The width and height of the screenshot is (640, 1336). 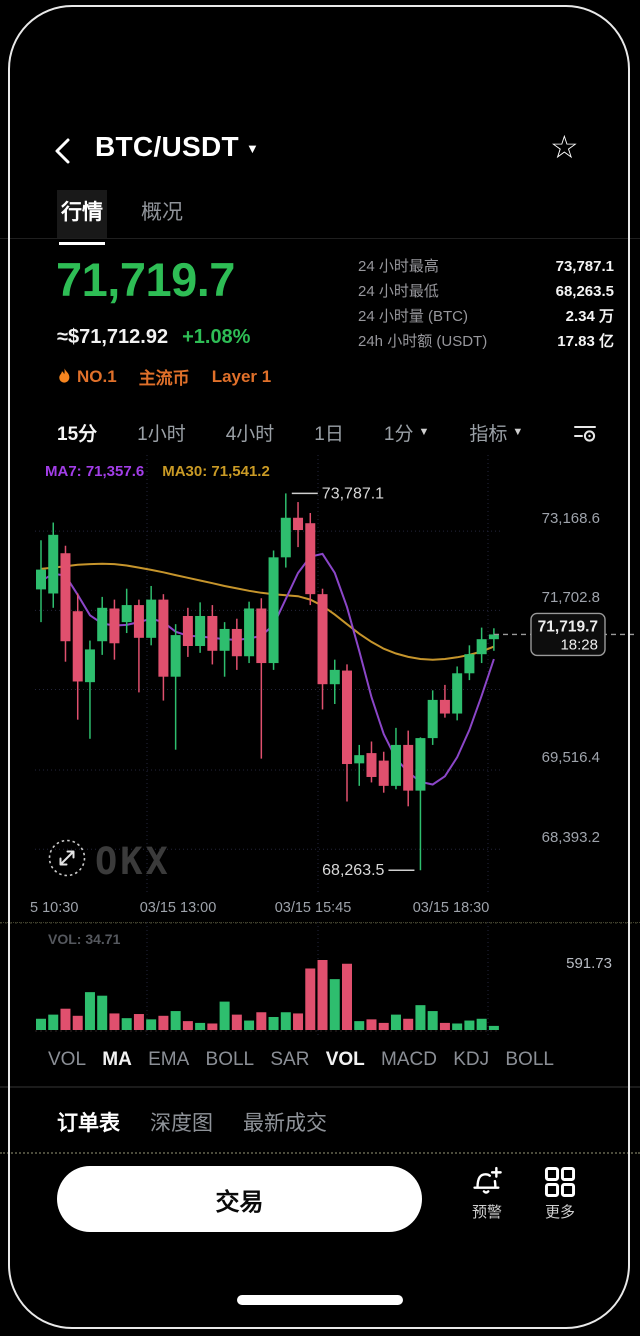 What do you see at coordinates (67, 1060) in the screenshot?
I see `indicator-vol-0: VOL` at bounding box center [67, 1060].